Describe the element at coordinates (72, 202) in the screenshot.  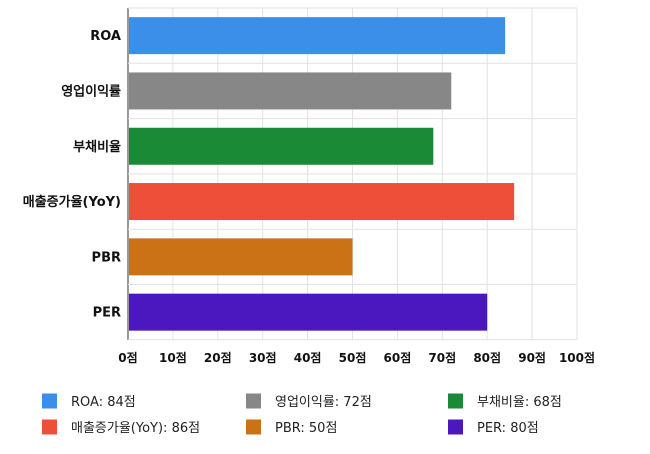
I see `category-label: 매출증가율(YoY)` at that location.